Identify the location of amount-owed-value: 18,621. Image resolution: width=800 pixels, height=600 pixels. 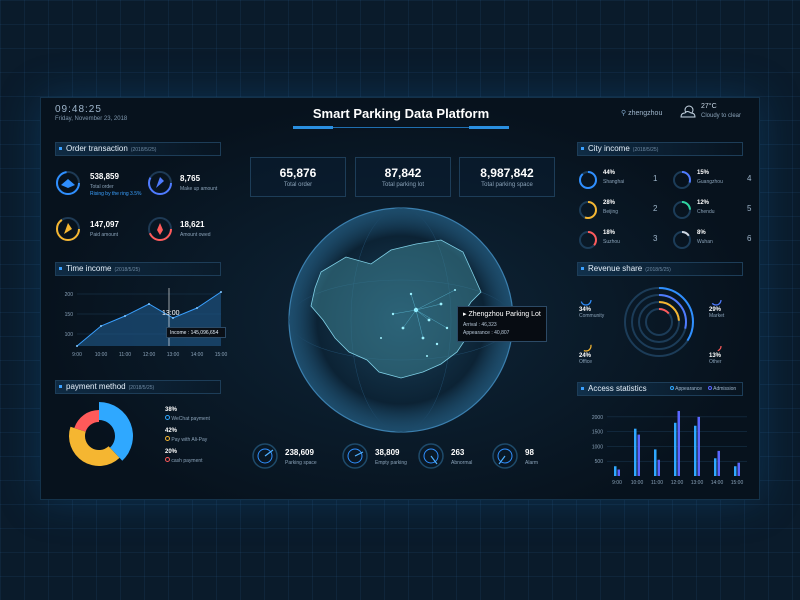
(192, 224).